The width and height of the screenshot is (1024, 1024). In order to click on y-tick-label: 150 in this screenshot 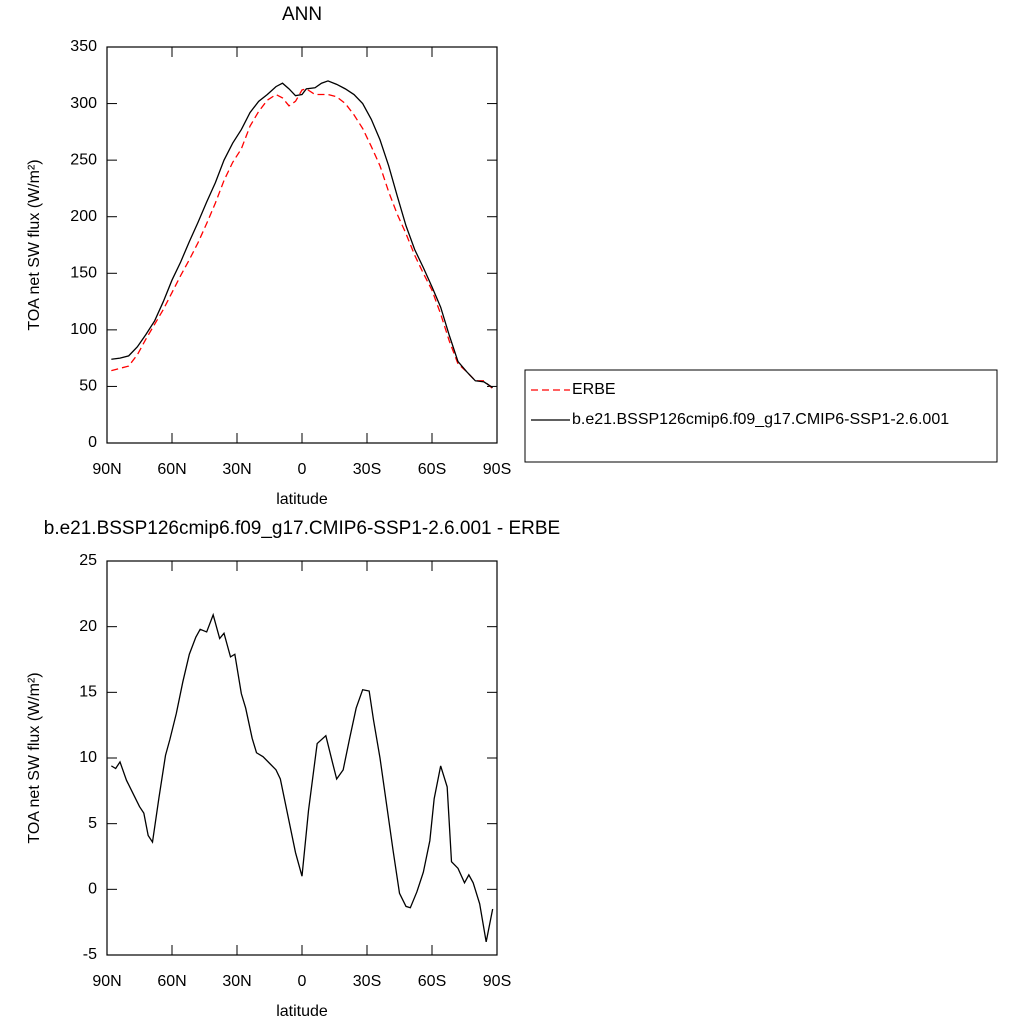, I will do `click(83, 273)`.